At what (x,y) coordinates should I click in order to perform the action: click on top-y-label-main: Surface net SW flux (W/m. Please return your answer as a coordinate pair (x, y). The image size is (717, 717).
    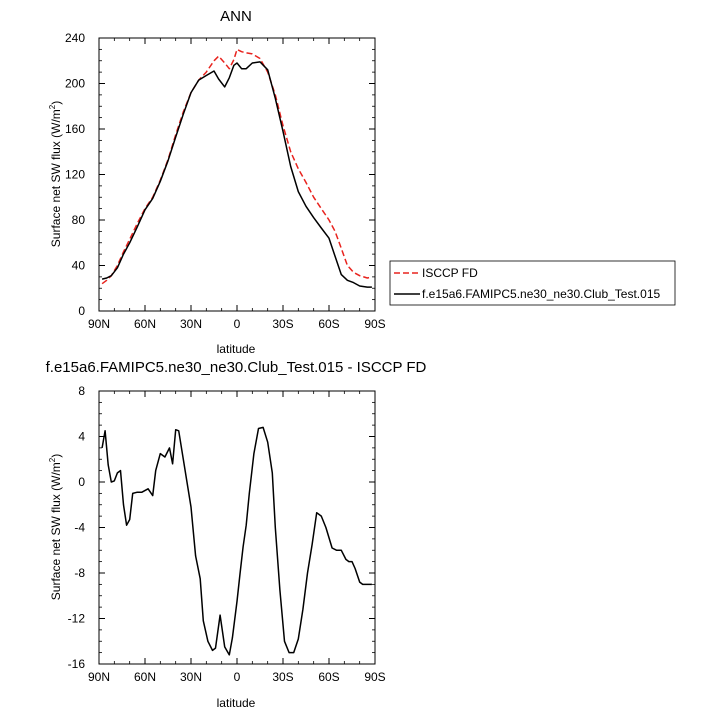
    Looking at the image, I should click on (56, 178).